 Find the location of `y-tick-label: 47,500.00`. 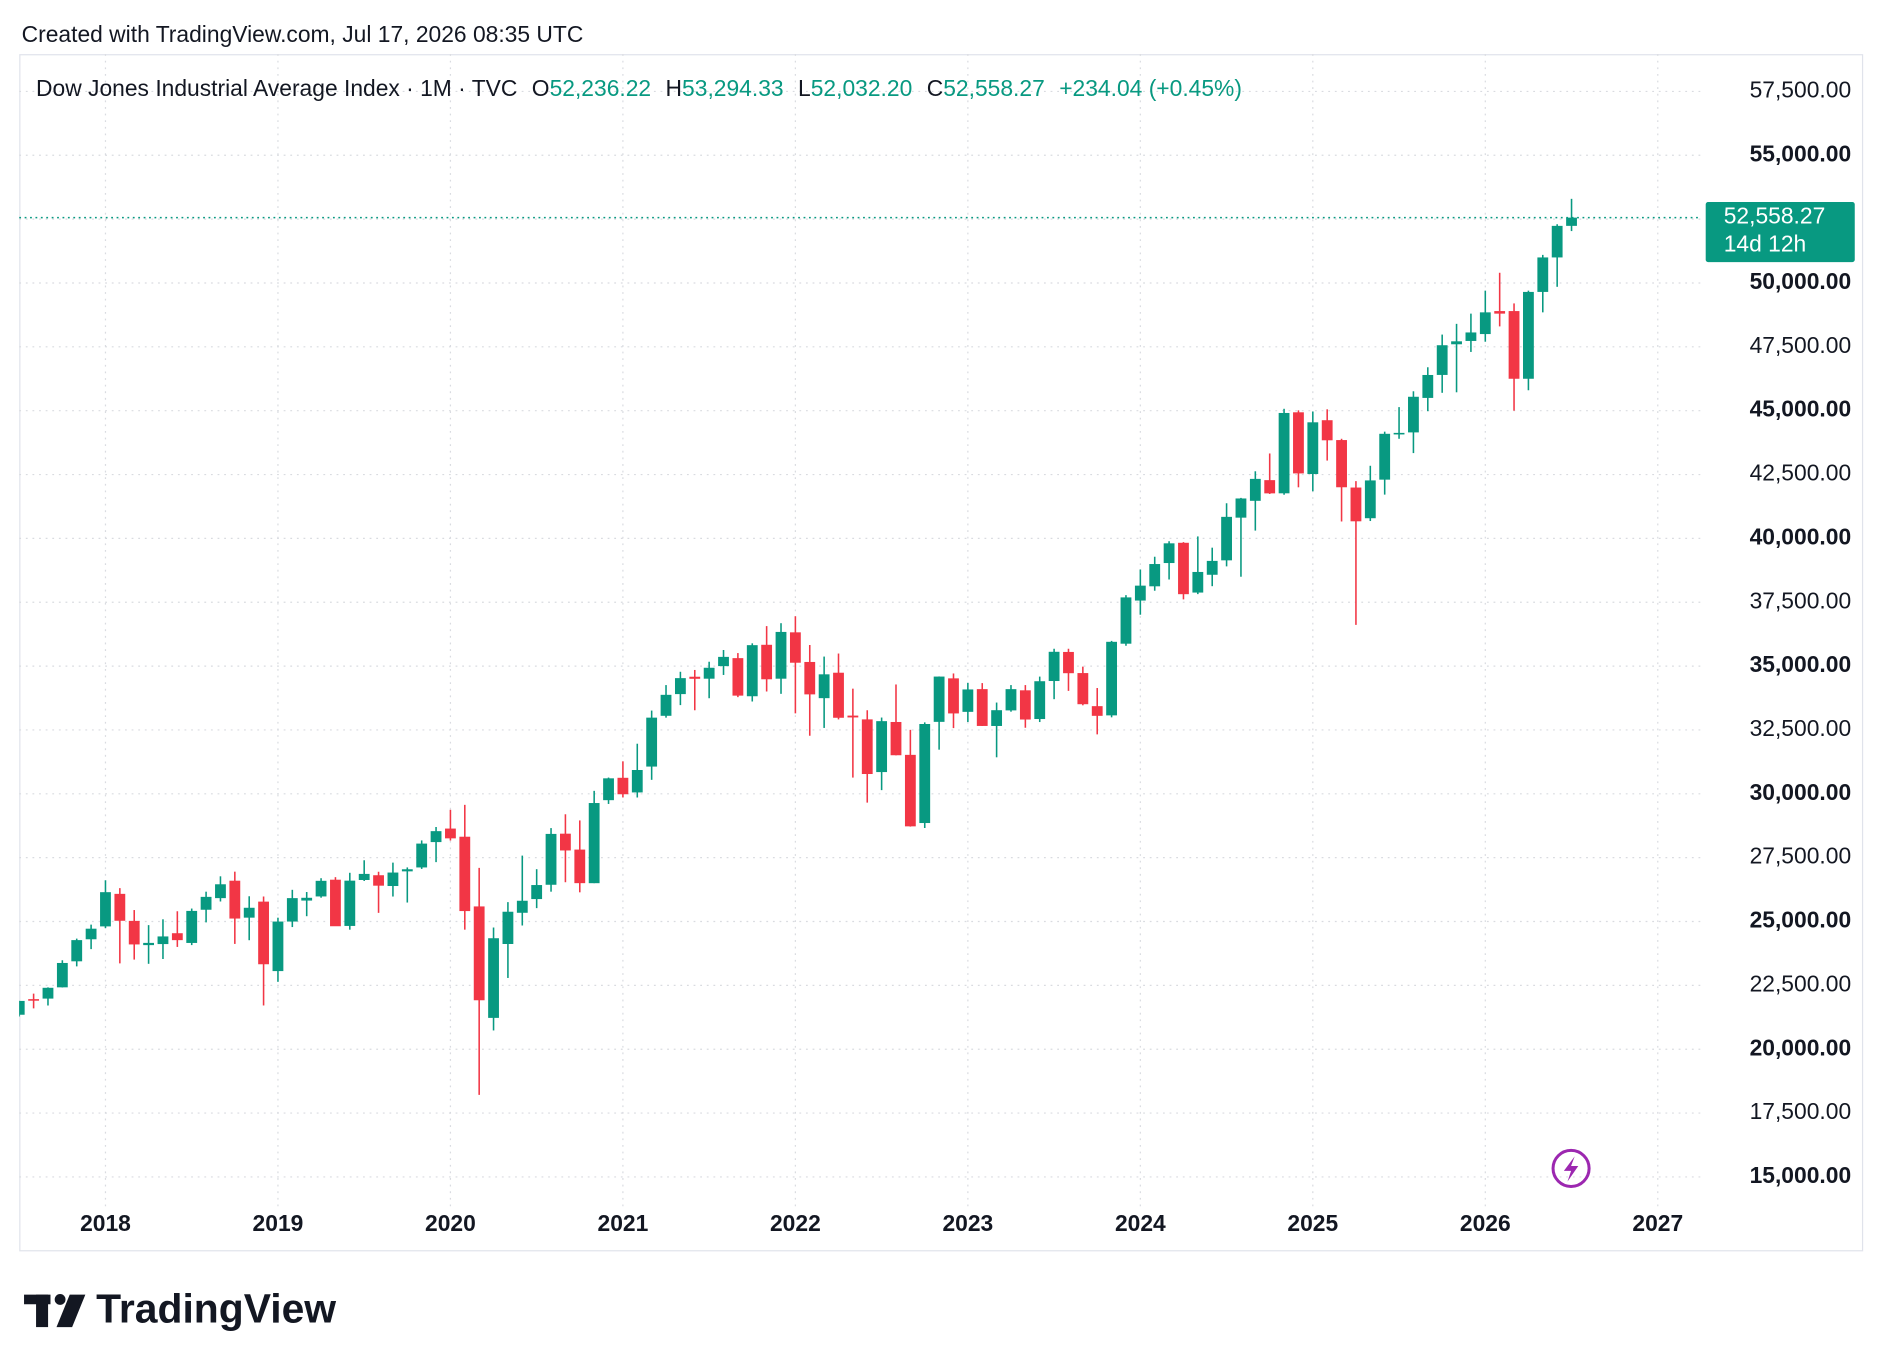

y-tick-label: 47,500.00 is located at coordinates (1801, 345).